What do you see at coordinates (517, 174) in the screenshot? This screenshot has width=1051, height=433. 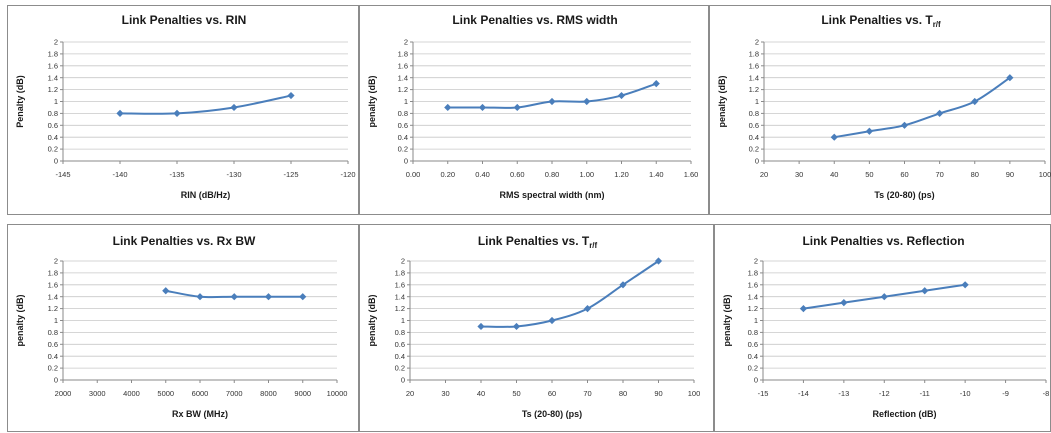 I see `x-tick-label: 0.60` at bounding box center [517, 174].